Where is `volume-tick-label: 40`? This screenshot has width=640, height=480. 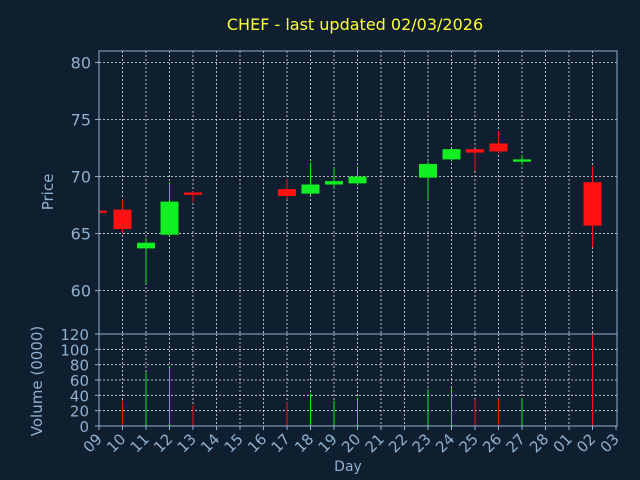 volume-tick-label: 40 is located at coordinates (79, 396).